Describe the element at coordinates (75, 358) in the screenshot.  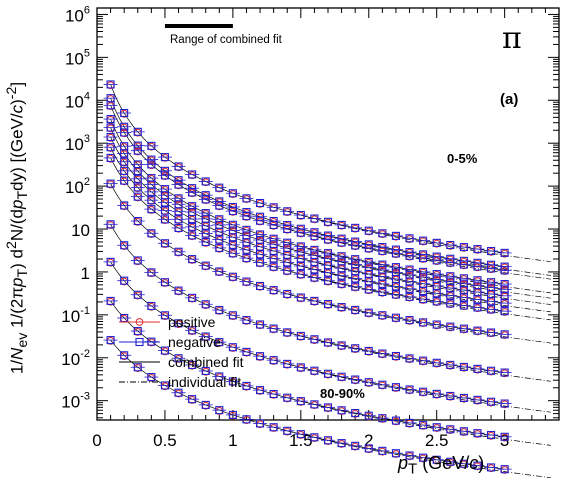
I see `y-tick-label: 10⁻²` at that location.